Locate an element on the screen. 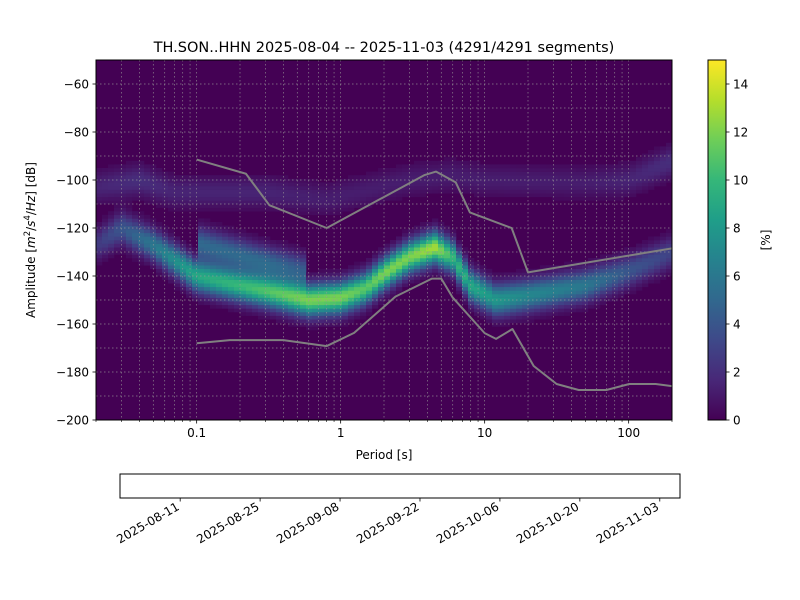  colorbar-tick-label: 12 is located at coordinates (740, 133).